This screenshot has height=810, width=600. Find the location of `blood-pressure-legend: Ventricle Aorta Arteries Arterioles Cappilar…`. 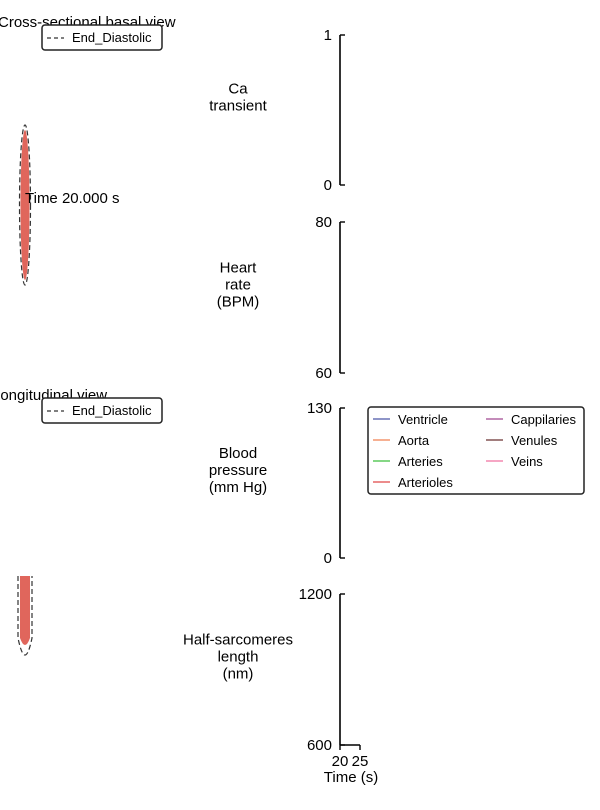

blood-pressure-legend: Ventricle Aorta Arteries Arterioles Cappilar… is located at coordinates (476, 450).